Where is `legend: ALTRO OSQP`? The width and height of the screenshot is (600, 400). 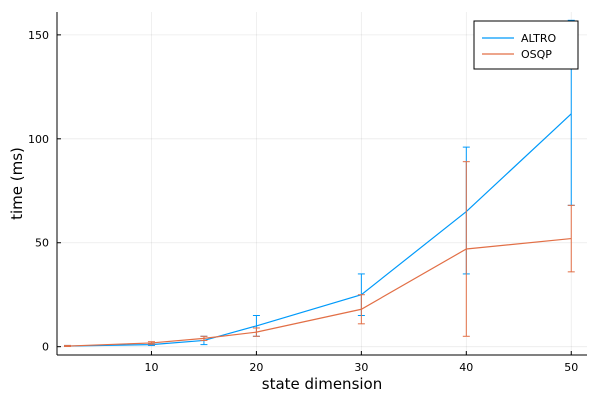 legend: ALTRO OSQP is located at coordinates (526, 45).